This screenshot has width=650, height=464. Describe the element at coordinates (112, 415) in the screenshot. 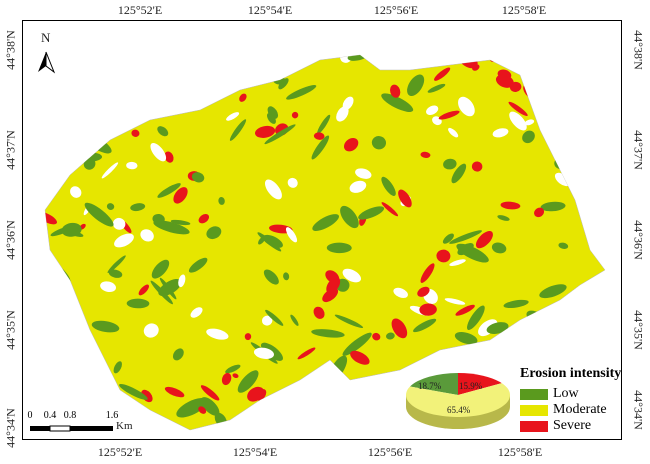

I see `scale-tick: 1.6` at that location.